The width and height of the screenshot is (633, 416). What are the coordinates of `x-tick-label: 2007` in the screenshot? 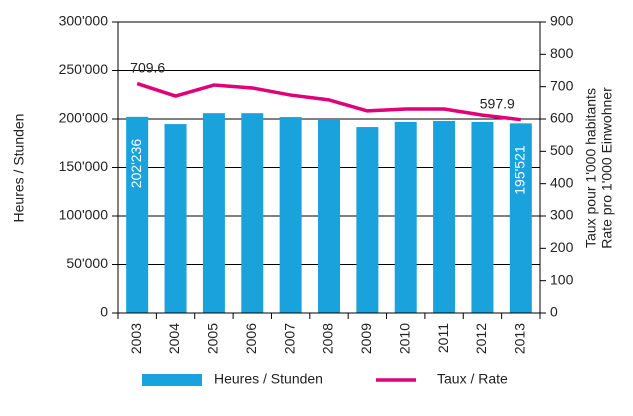 It's located at (289, 338).